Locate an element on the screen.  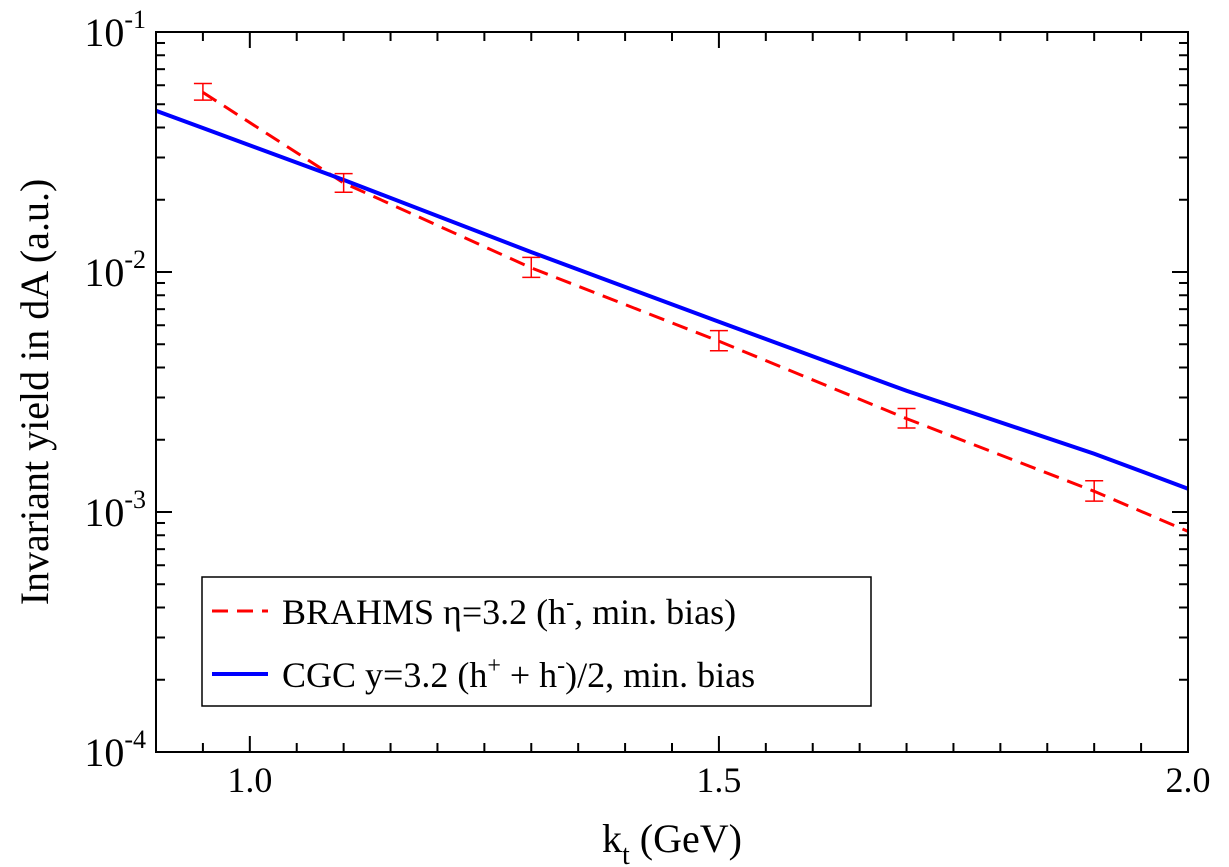
x-tick-label: 1.5 is located at coordinates (718, 780).